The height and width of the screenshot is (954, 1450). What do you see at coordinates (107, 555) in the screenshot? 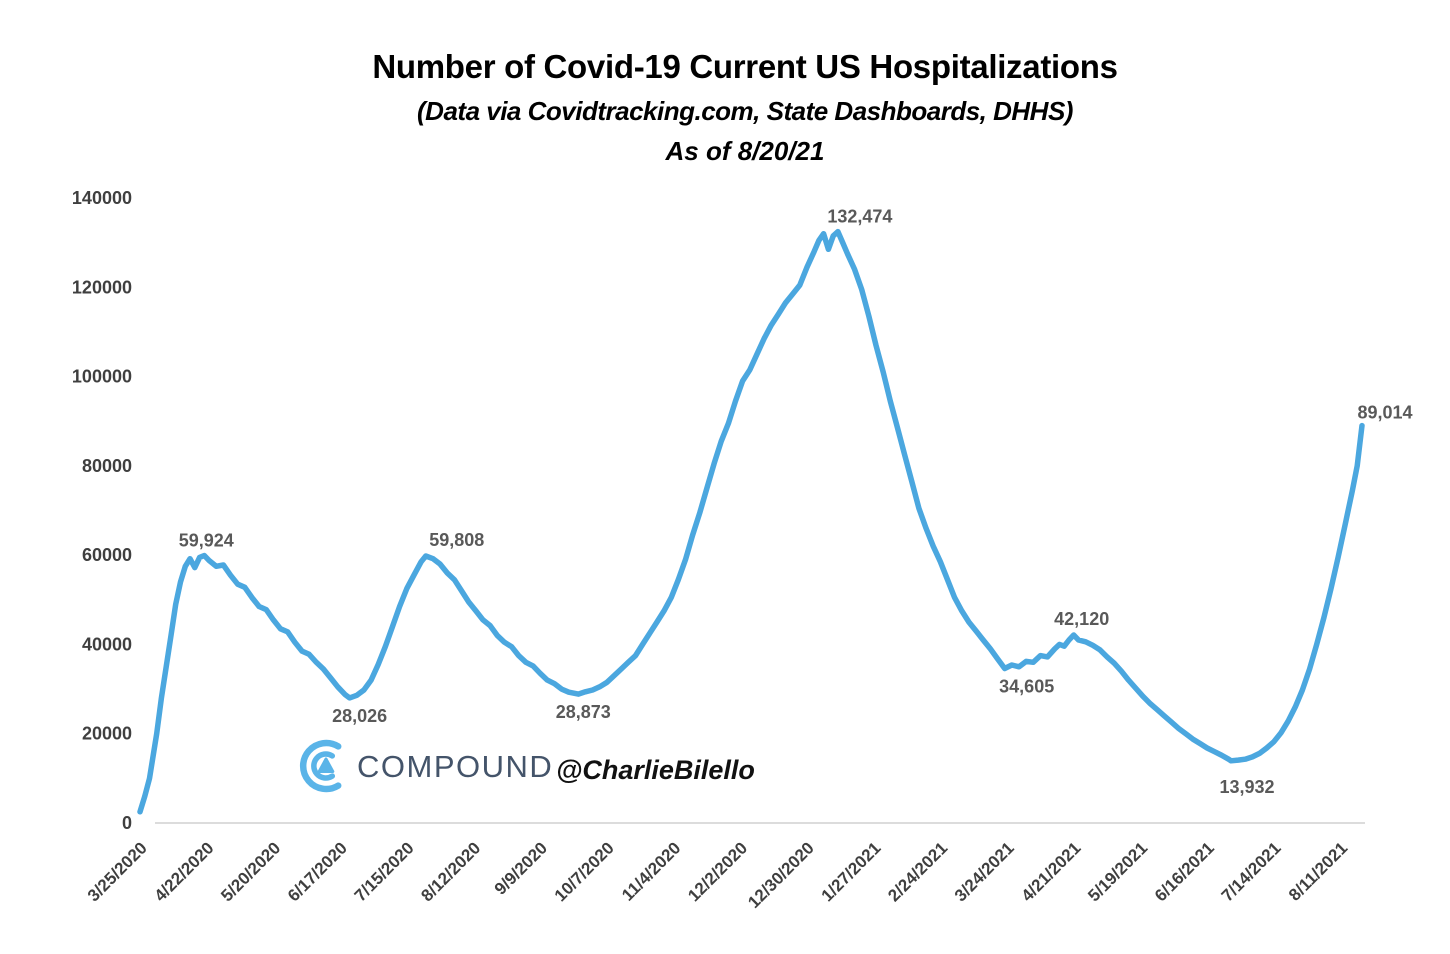
I see `y-tick-label: 60000` at bounding box center [107, 555].